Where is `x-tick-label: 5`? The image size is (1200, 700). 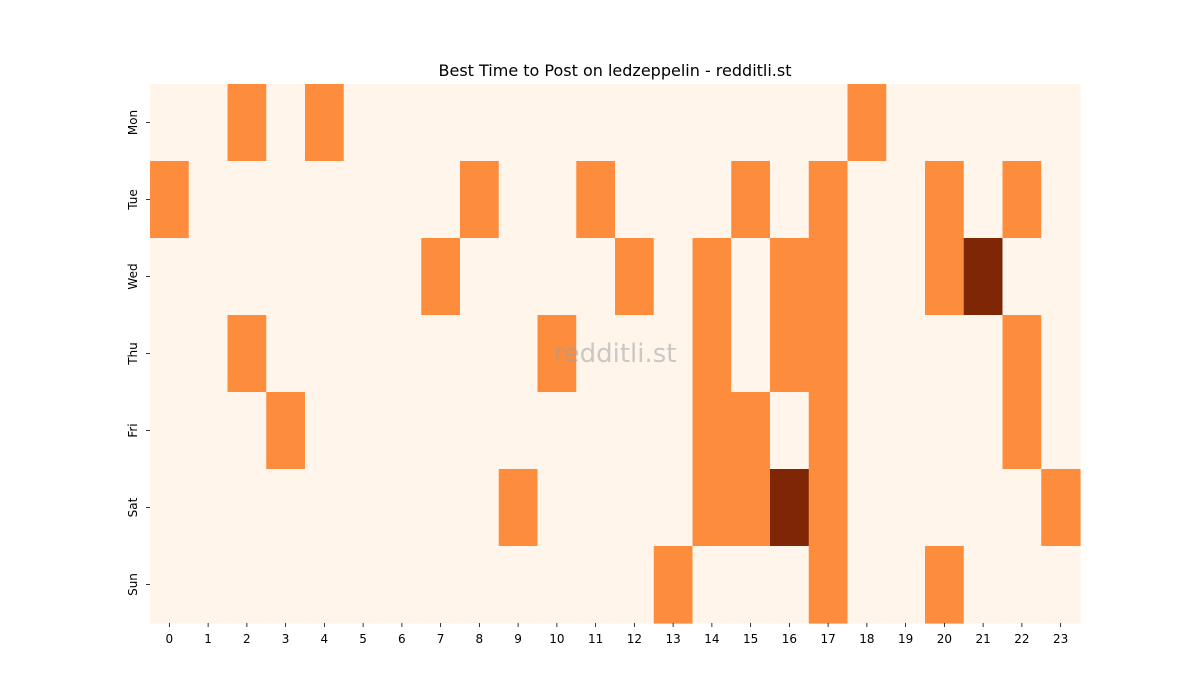
x-tick-label: 5 is located at coordinates (363, 639).